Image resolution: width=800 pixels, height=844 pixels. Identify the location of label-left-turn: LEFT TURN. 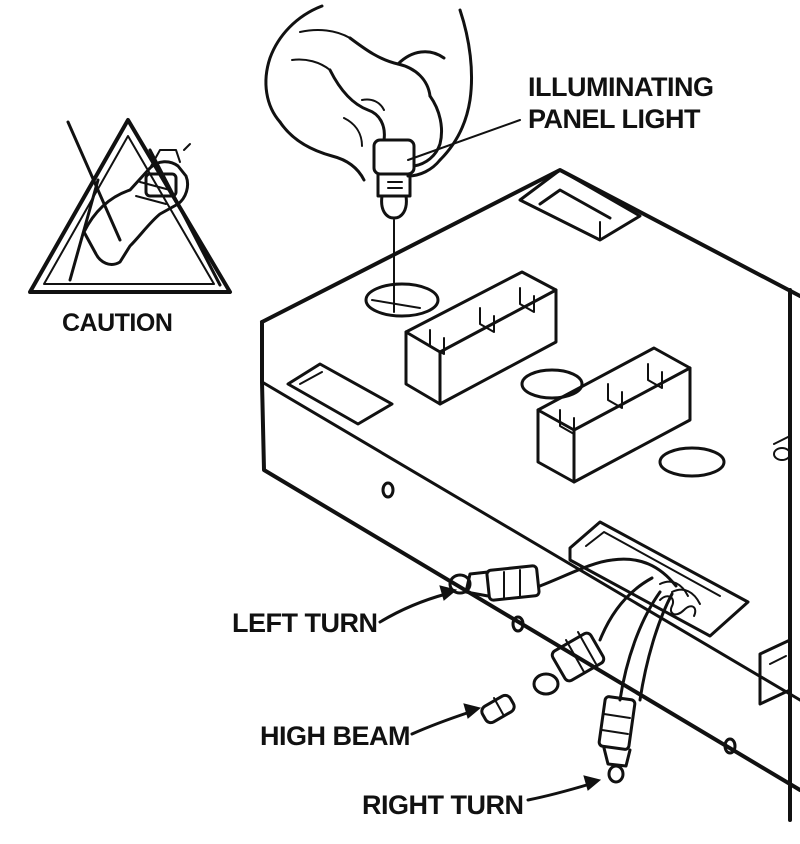
(305, 623).